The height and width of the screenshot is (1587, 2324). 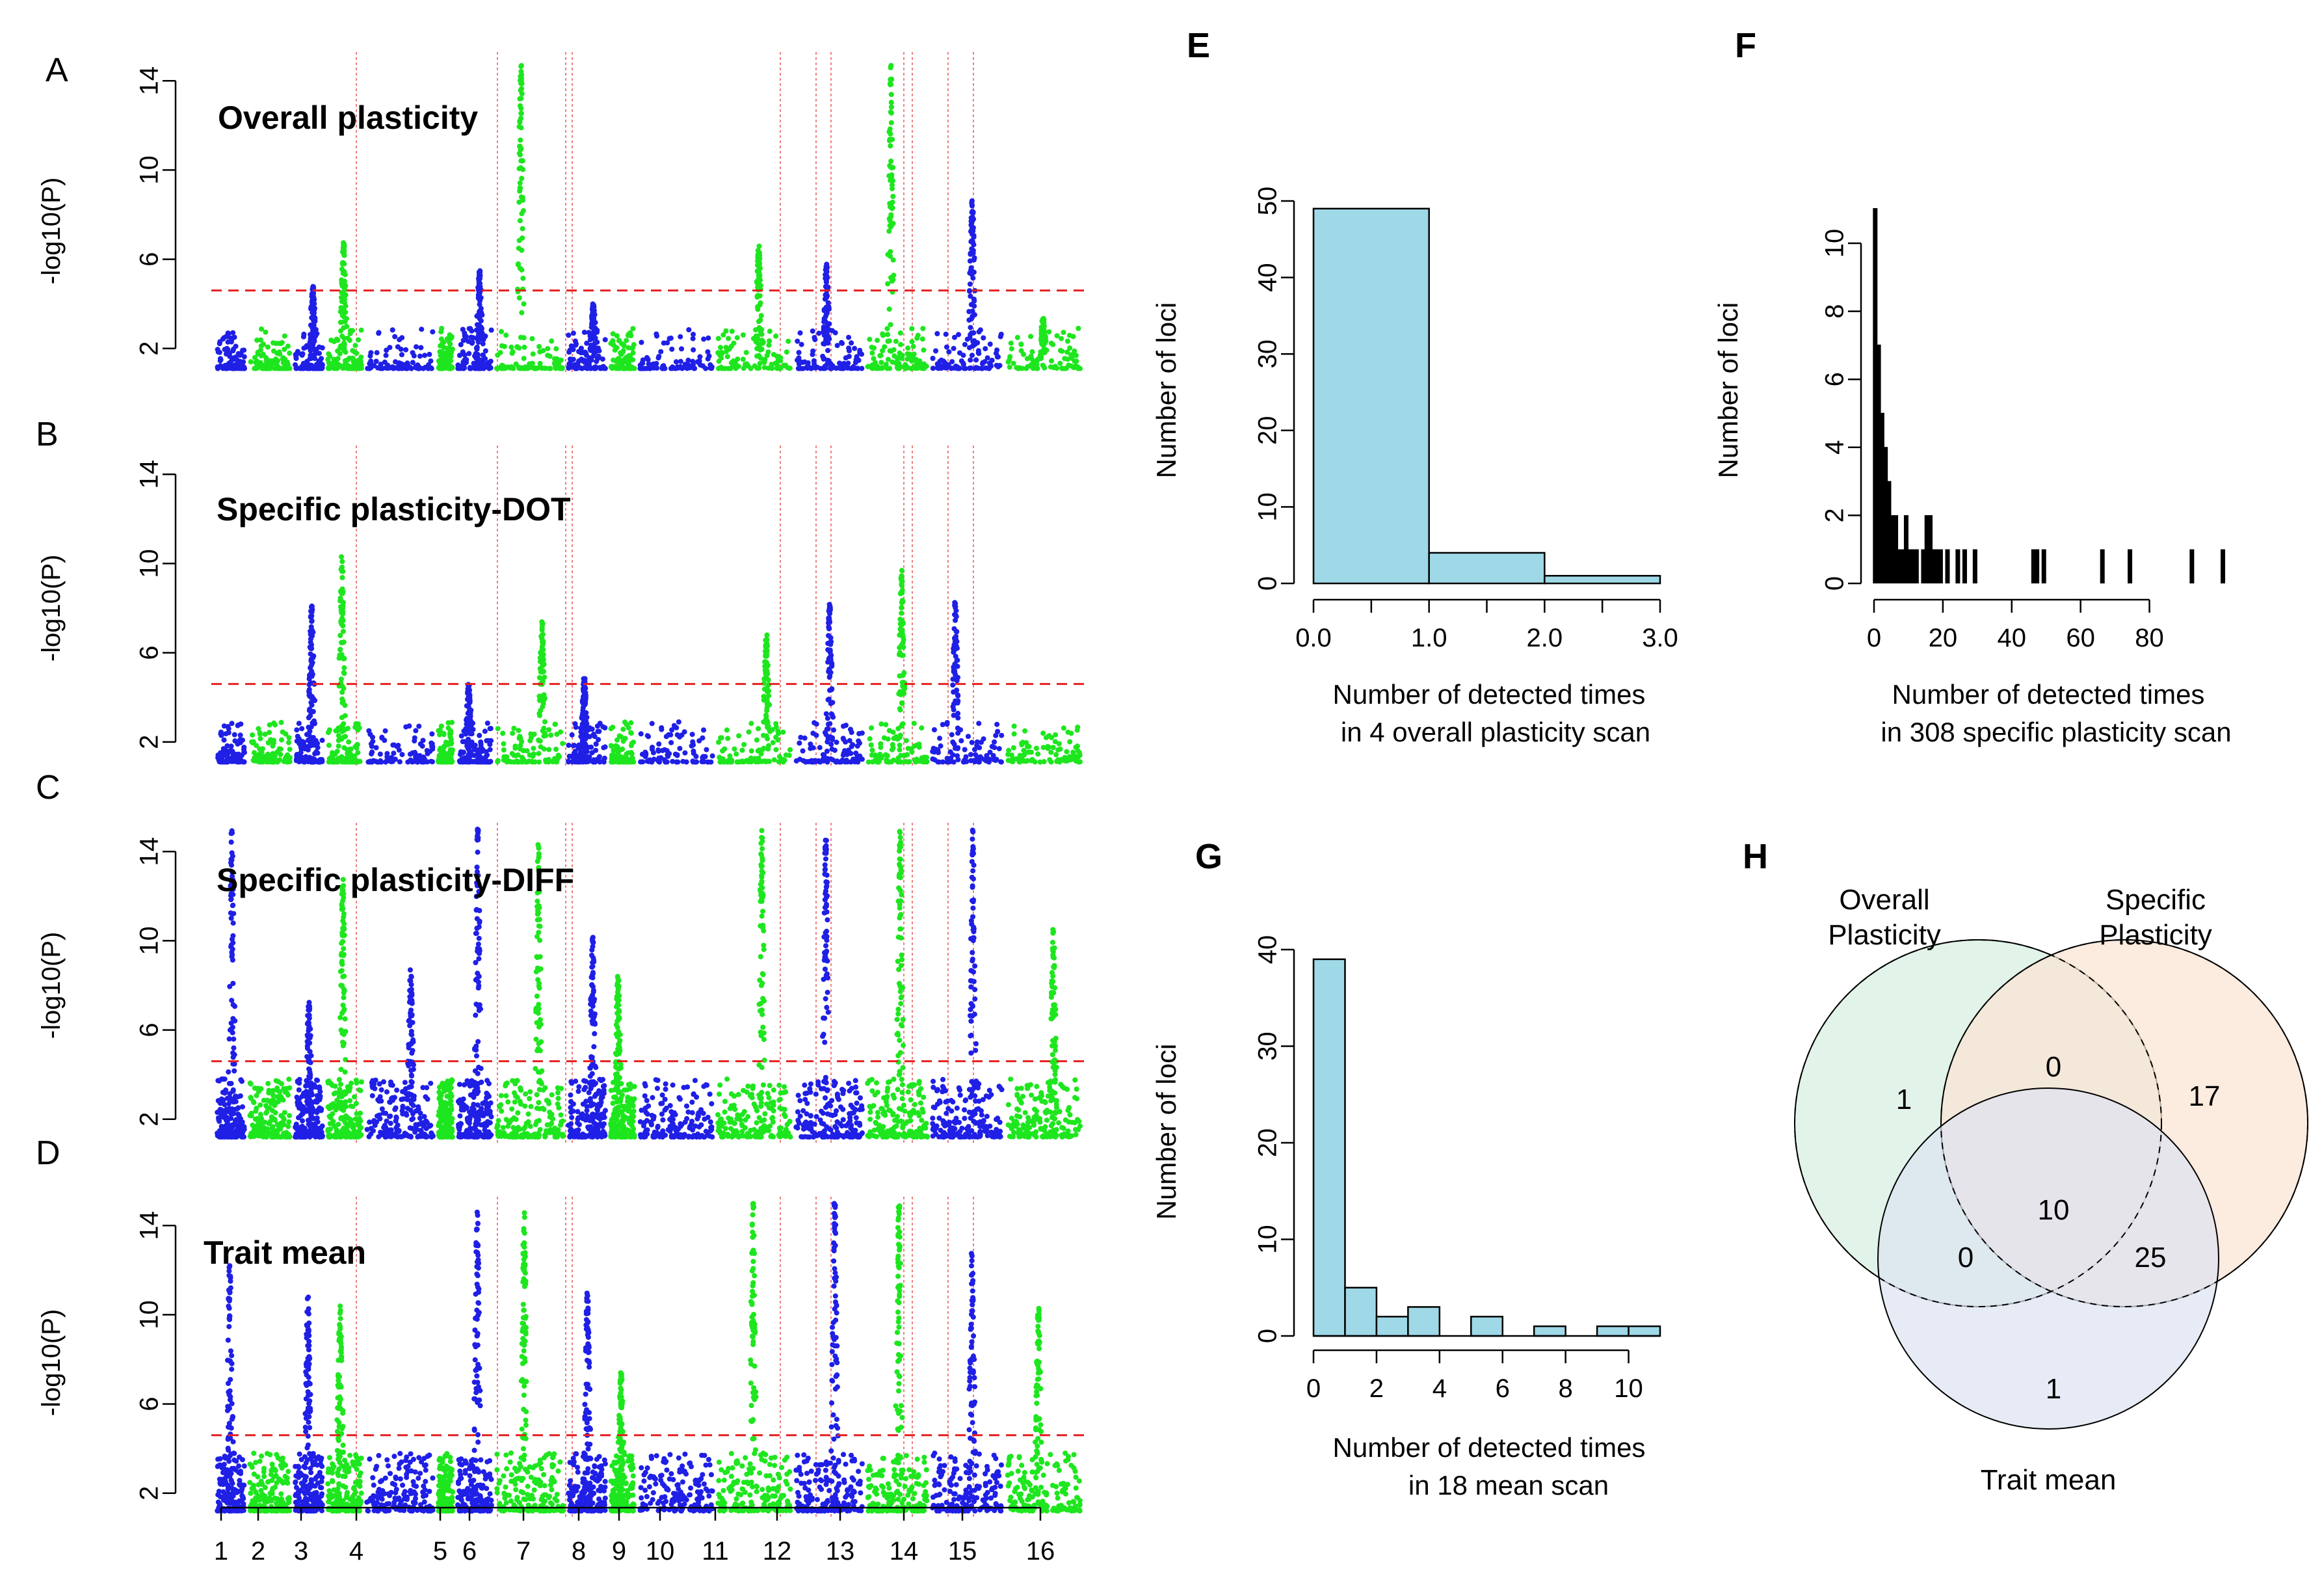 What do you see at coordinates (48, 1153) in the screenshot?
I see `panel-letter-d: D` at bounding box center [48, 1153].